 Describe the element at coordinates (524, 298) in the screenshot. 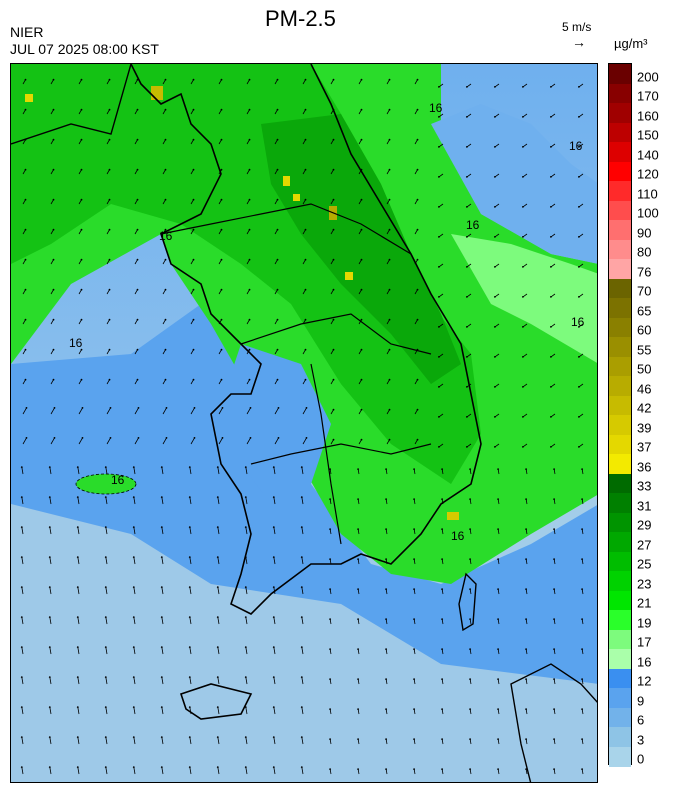

I see `coastal-light-green-area` at that location.